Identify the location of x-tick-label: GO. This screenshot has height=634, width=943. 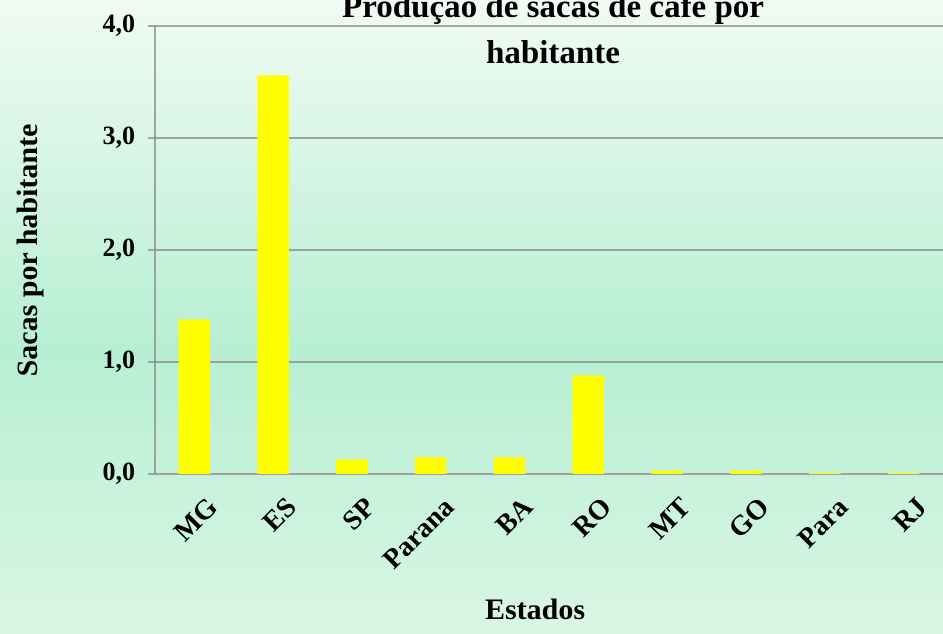
(749, 518).